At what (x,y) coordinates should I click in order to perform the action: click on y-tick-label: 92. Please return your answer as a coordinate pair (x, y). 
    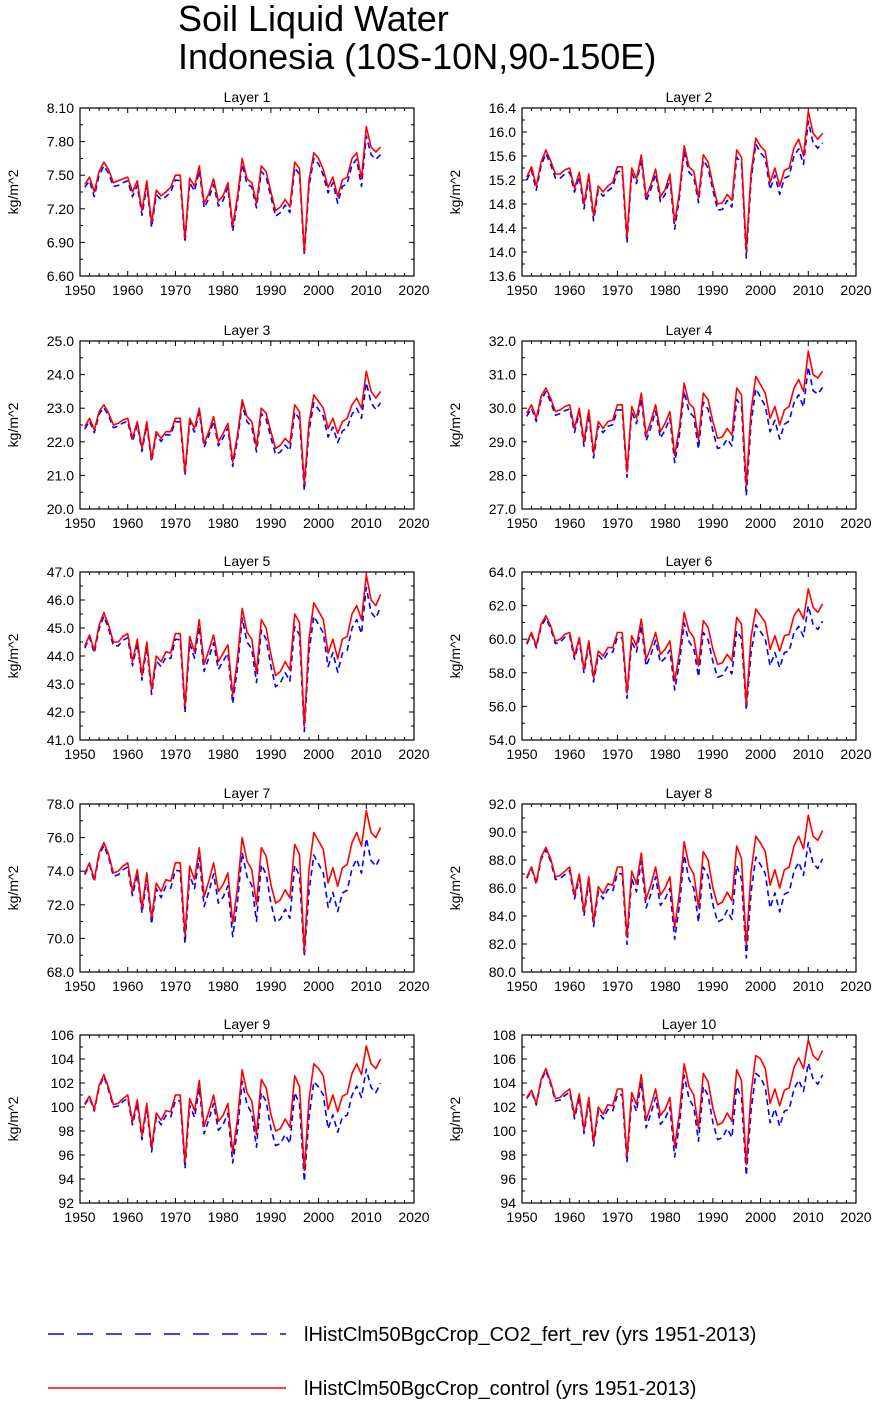
    Looking at the image, I should click on (66, 1203).